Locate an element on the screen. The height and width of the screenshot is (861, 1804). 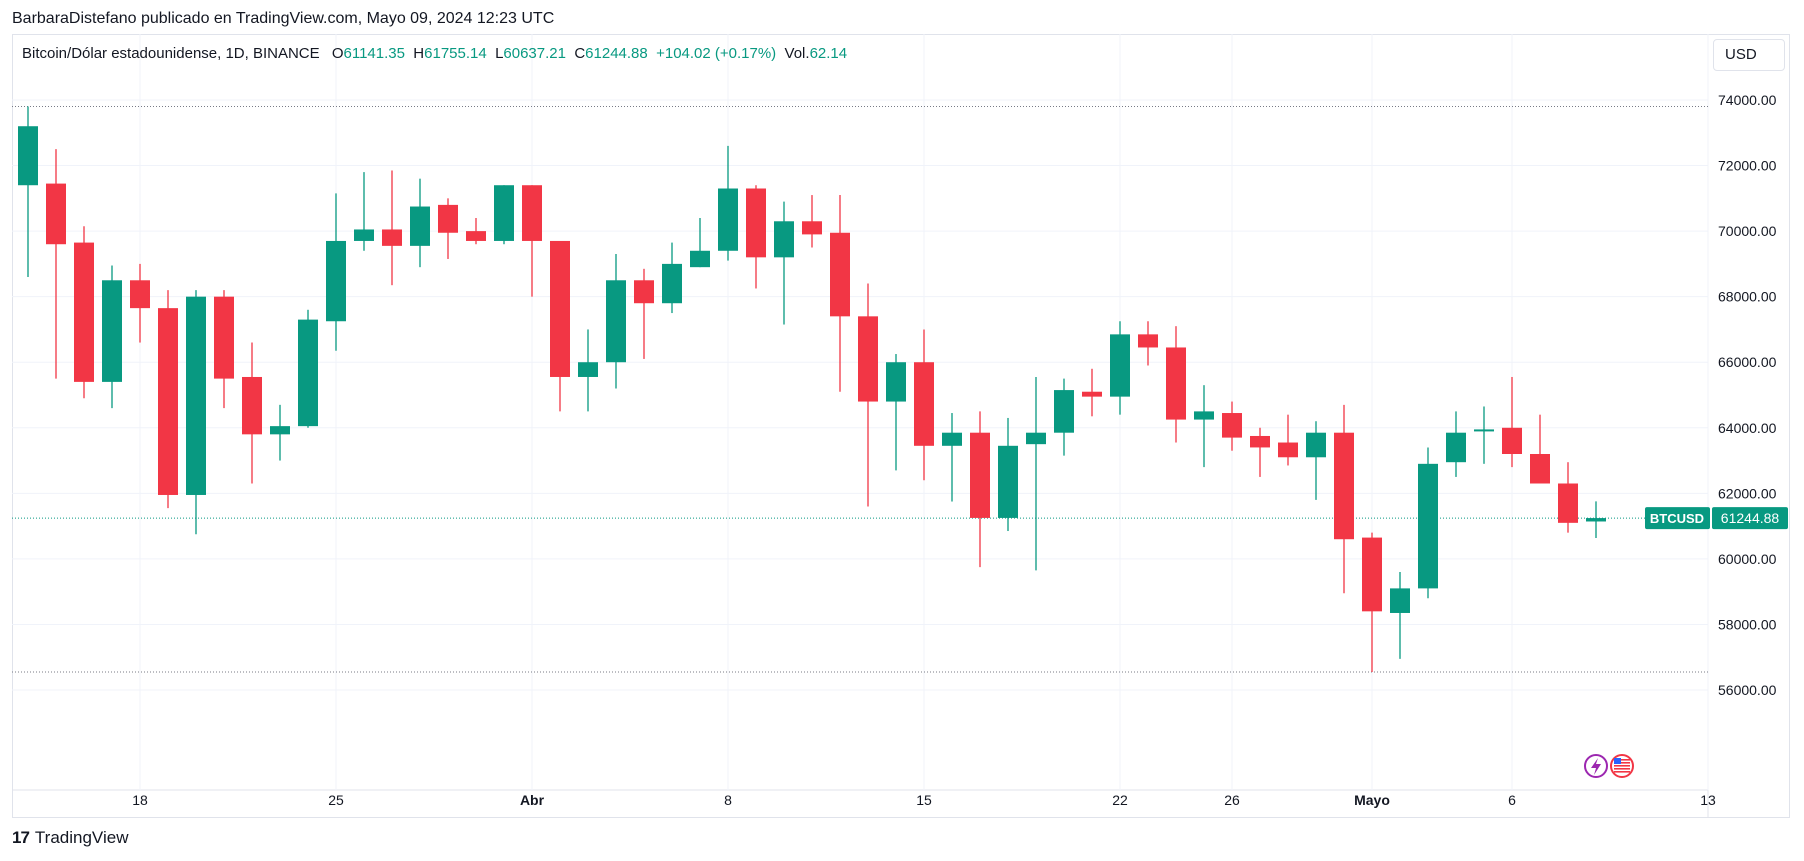
low-label: L is located at coordinates (499, 53).